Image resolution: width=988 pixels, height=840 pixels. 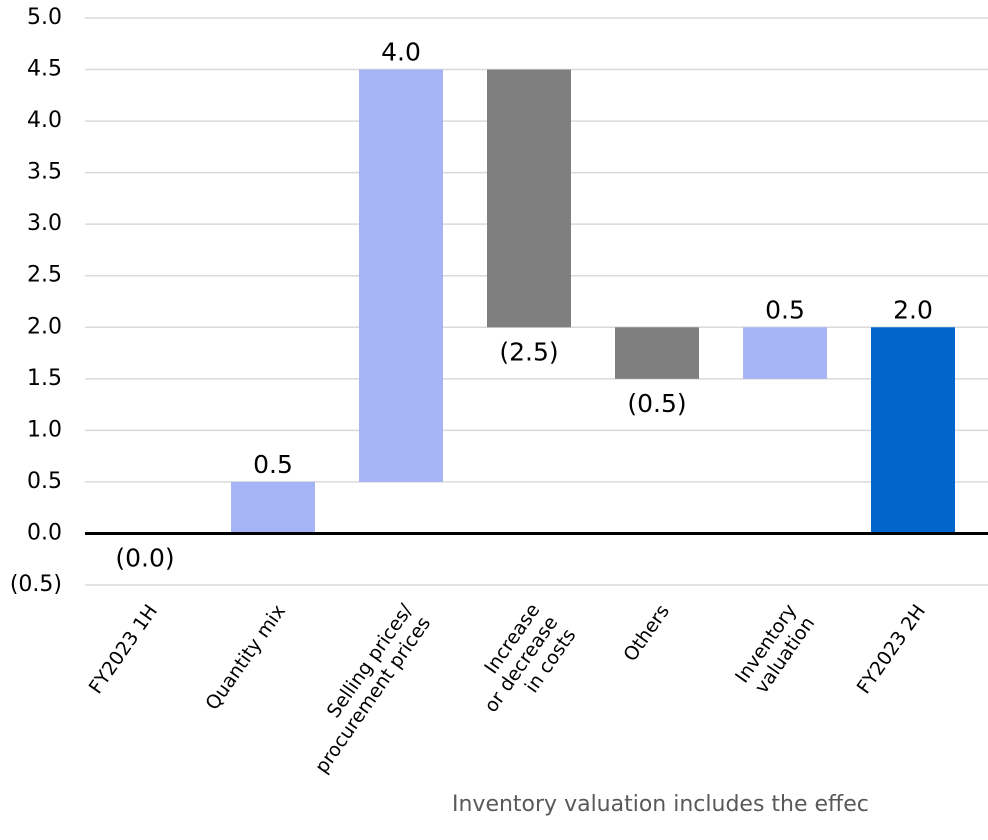 I want to click on y-tick-label: 4.0, so click(x=44, y=120).